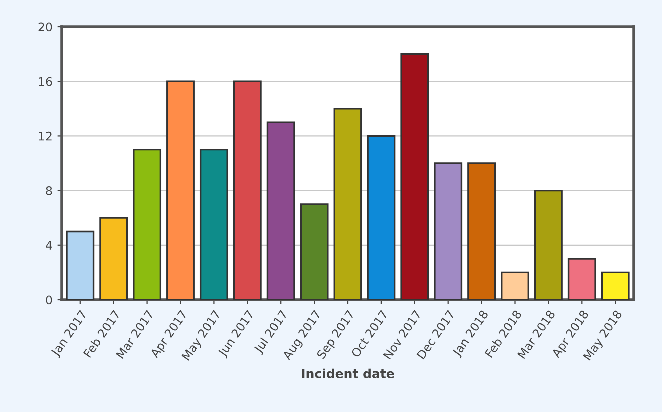 The height and width of the screenshot is (412, 662). What do you see at coordinates (49, 300) in the screenshot?
I see `y-tick-label: 0` at bounding box center [49, 300].